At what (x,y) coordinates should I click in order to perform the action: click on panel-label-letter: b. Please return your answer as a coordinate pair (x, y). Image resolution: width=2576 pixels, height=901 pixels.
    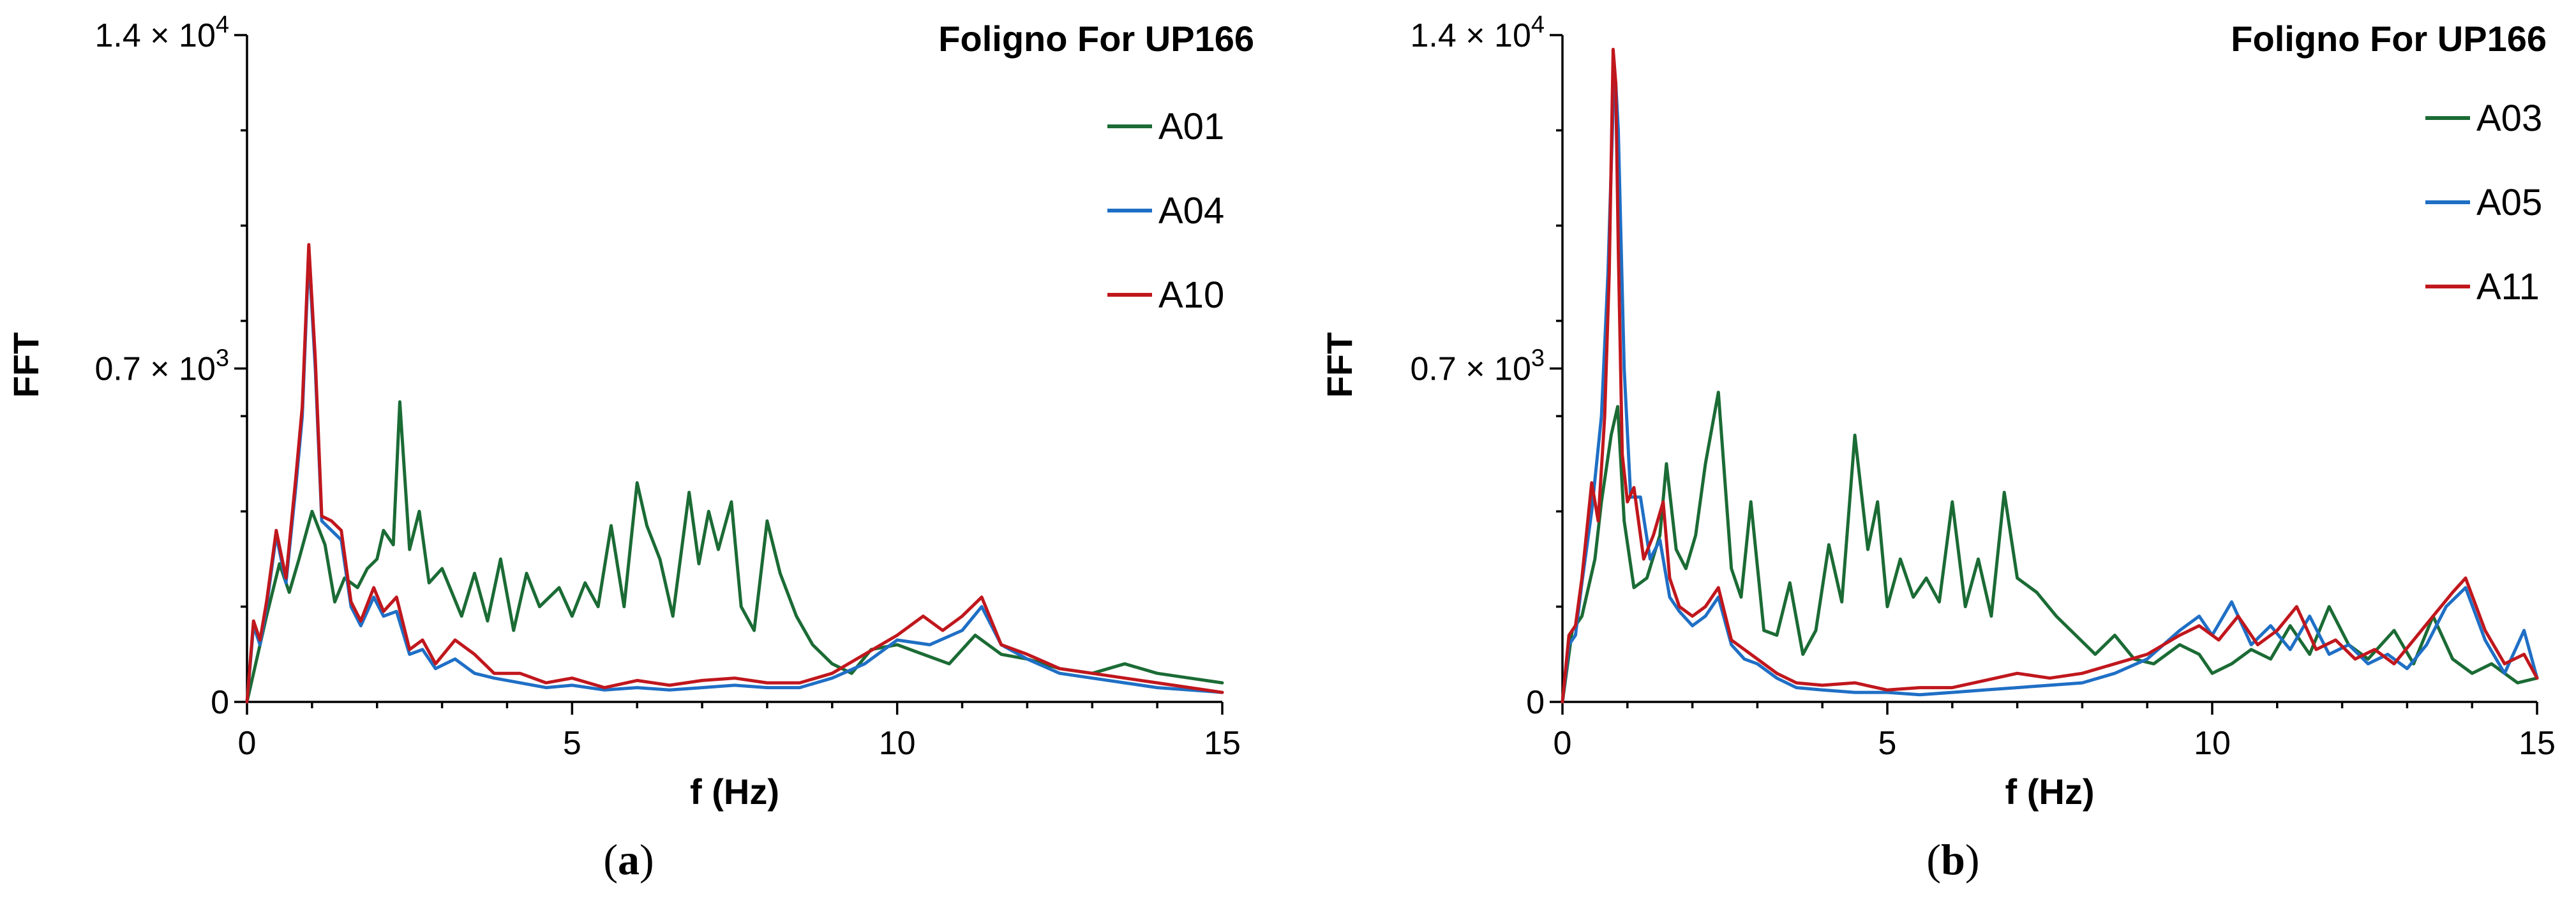
    Looking at the image, I should click on (1953, 859).